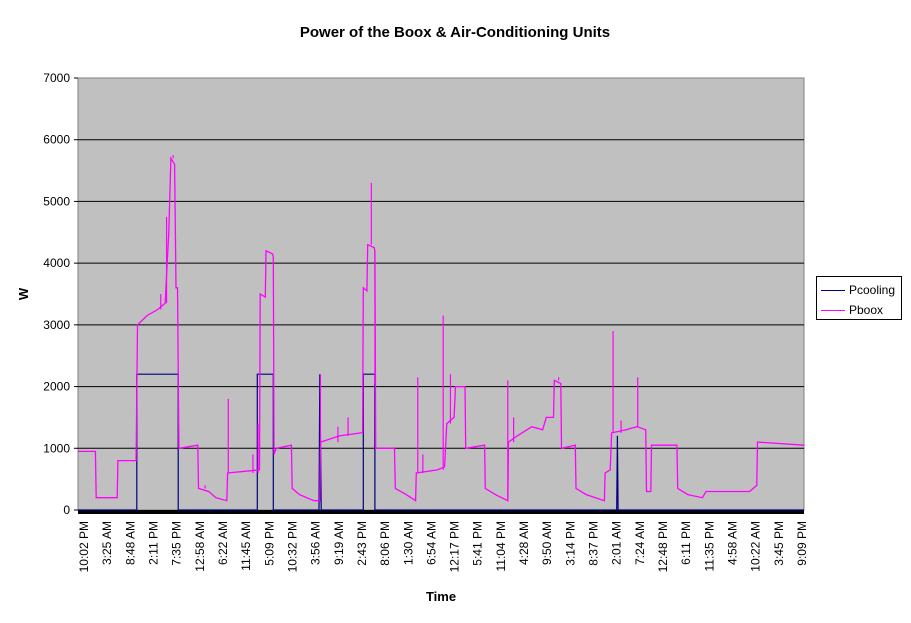 Image resolution: width=911 pixels, height=623 pixels. I want to click on y-tick-label: 7000, so click(56, 78).